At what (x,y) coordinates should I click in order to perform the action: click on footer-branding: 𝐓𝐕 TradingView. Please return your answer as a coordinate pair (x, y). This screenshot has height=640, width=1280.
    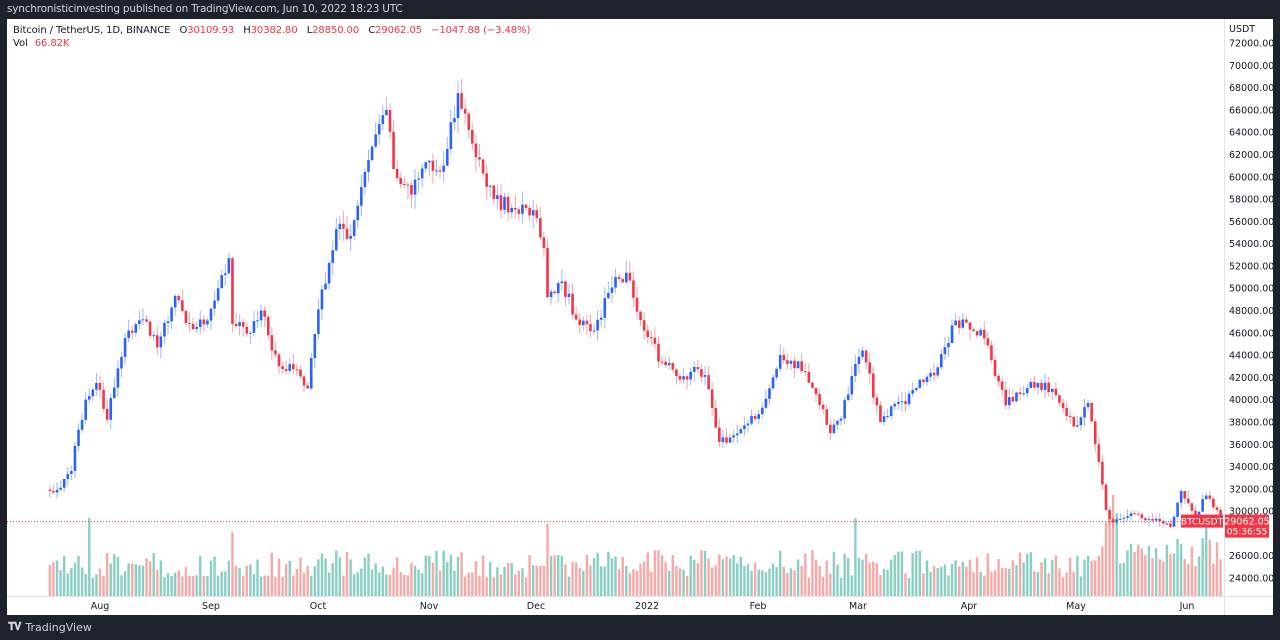
    Looking at the image, I should click on (50, 627).